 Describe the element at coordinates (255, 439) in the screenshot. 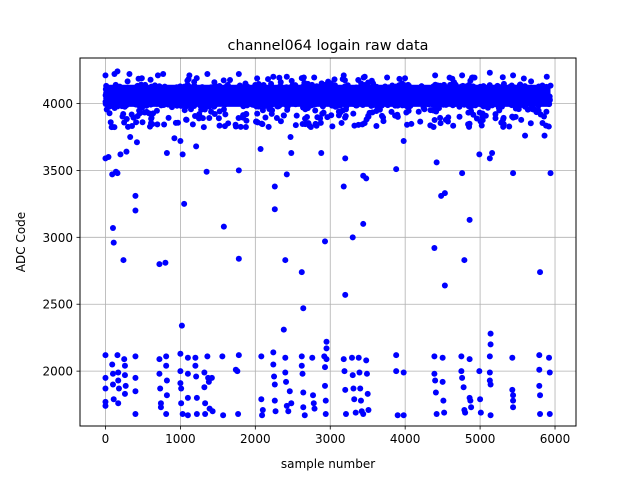

I see `x-tick-label: 2000` at that location.